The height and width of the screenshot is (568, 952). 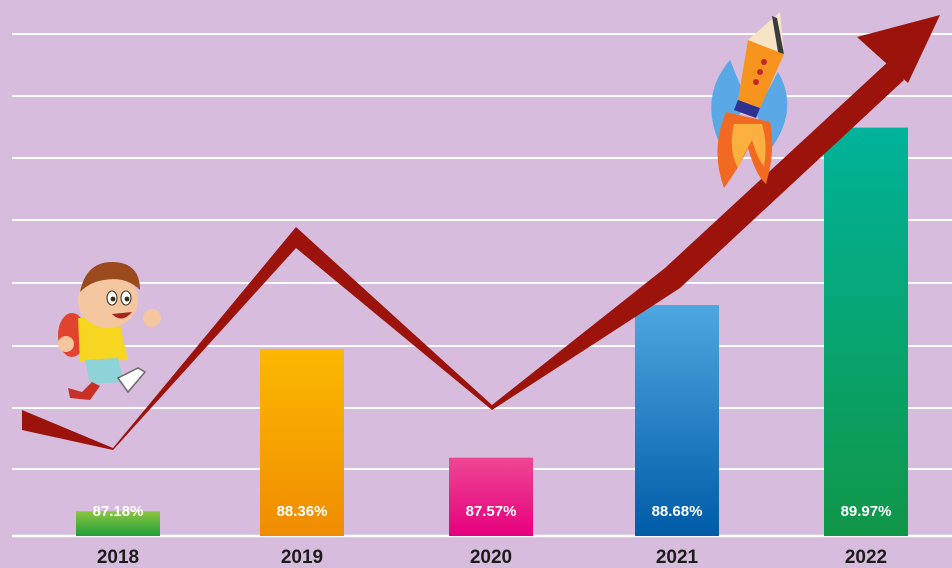 What do you see at coordinates (677, 511) in the screenshot?
I see `data-label-2021: 88.68%` at bounding box center [677, 511].